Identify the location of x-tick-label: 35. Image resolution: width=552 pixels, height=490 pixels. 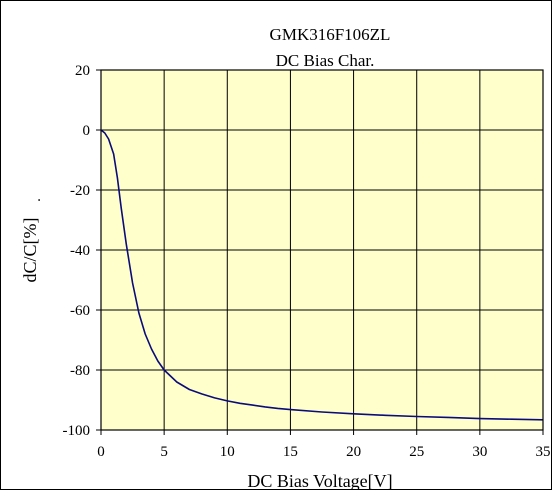
(543, 452).